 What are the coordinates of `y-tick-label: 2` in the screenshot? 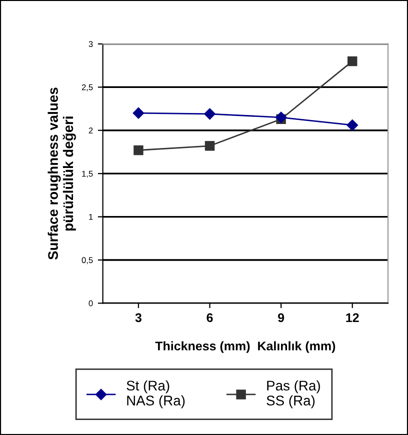 It's located at (90, 131).